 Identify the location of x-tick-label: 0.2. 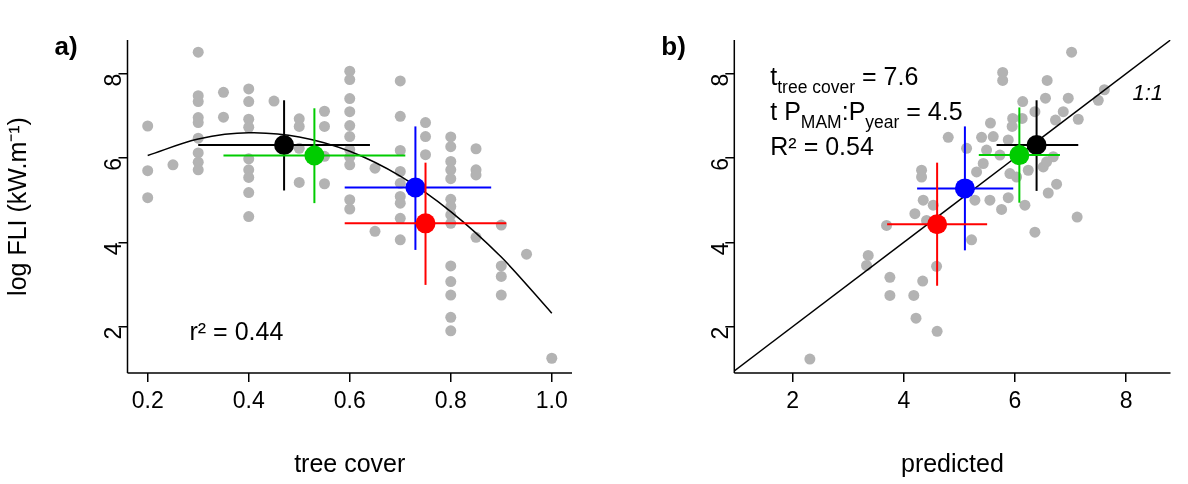
(147, 400).